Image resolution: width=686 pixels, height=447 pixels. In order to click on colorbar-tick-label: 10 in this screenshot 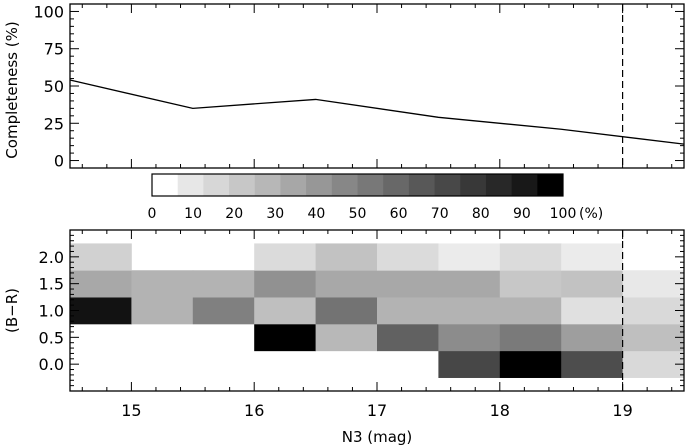, I will do `click(193, 214)`.